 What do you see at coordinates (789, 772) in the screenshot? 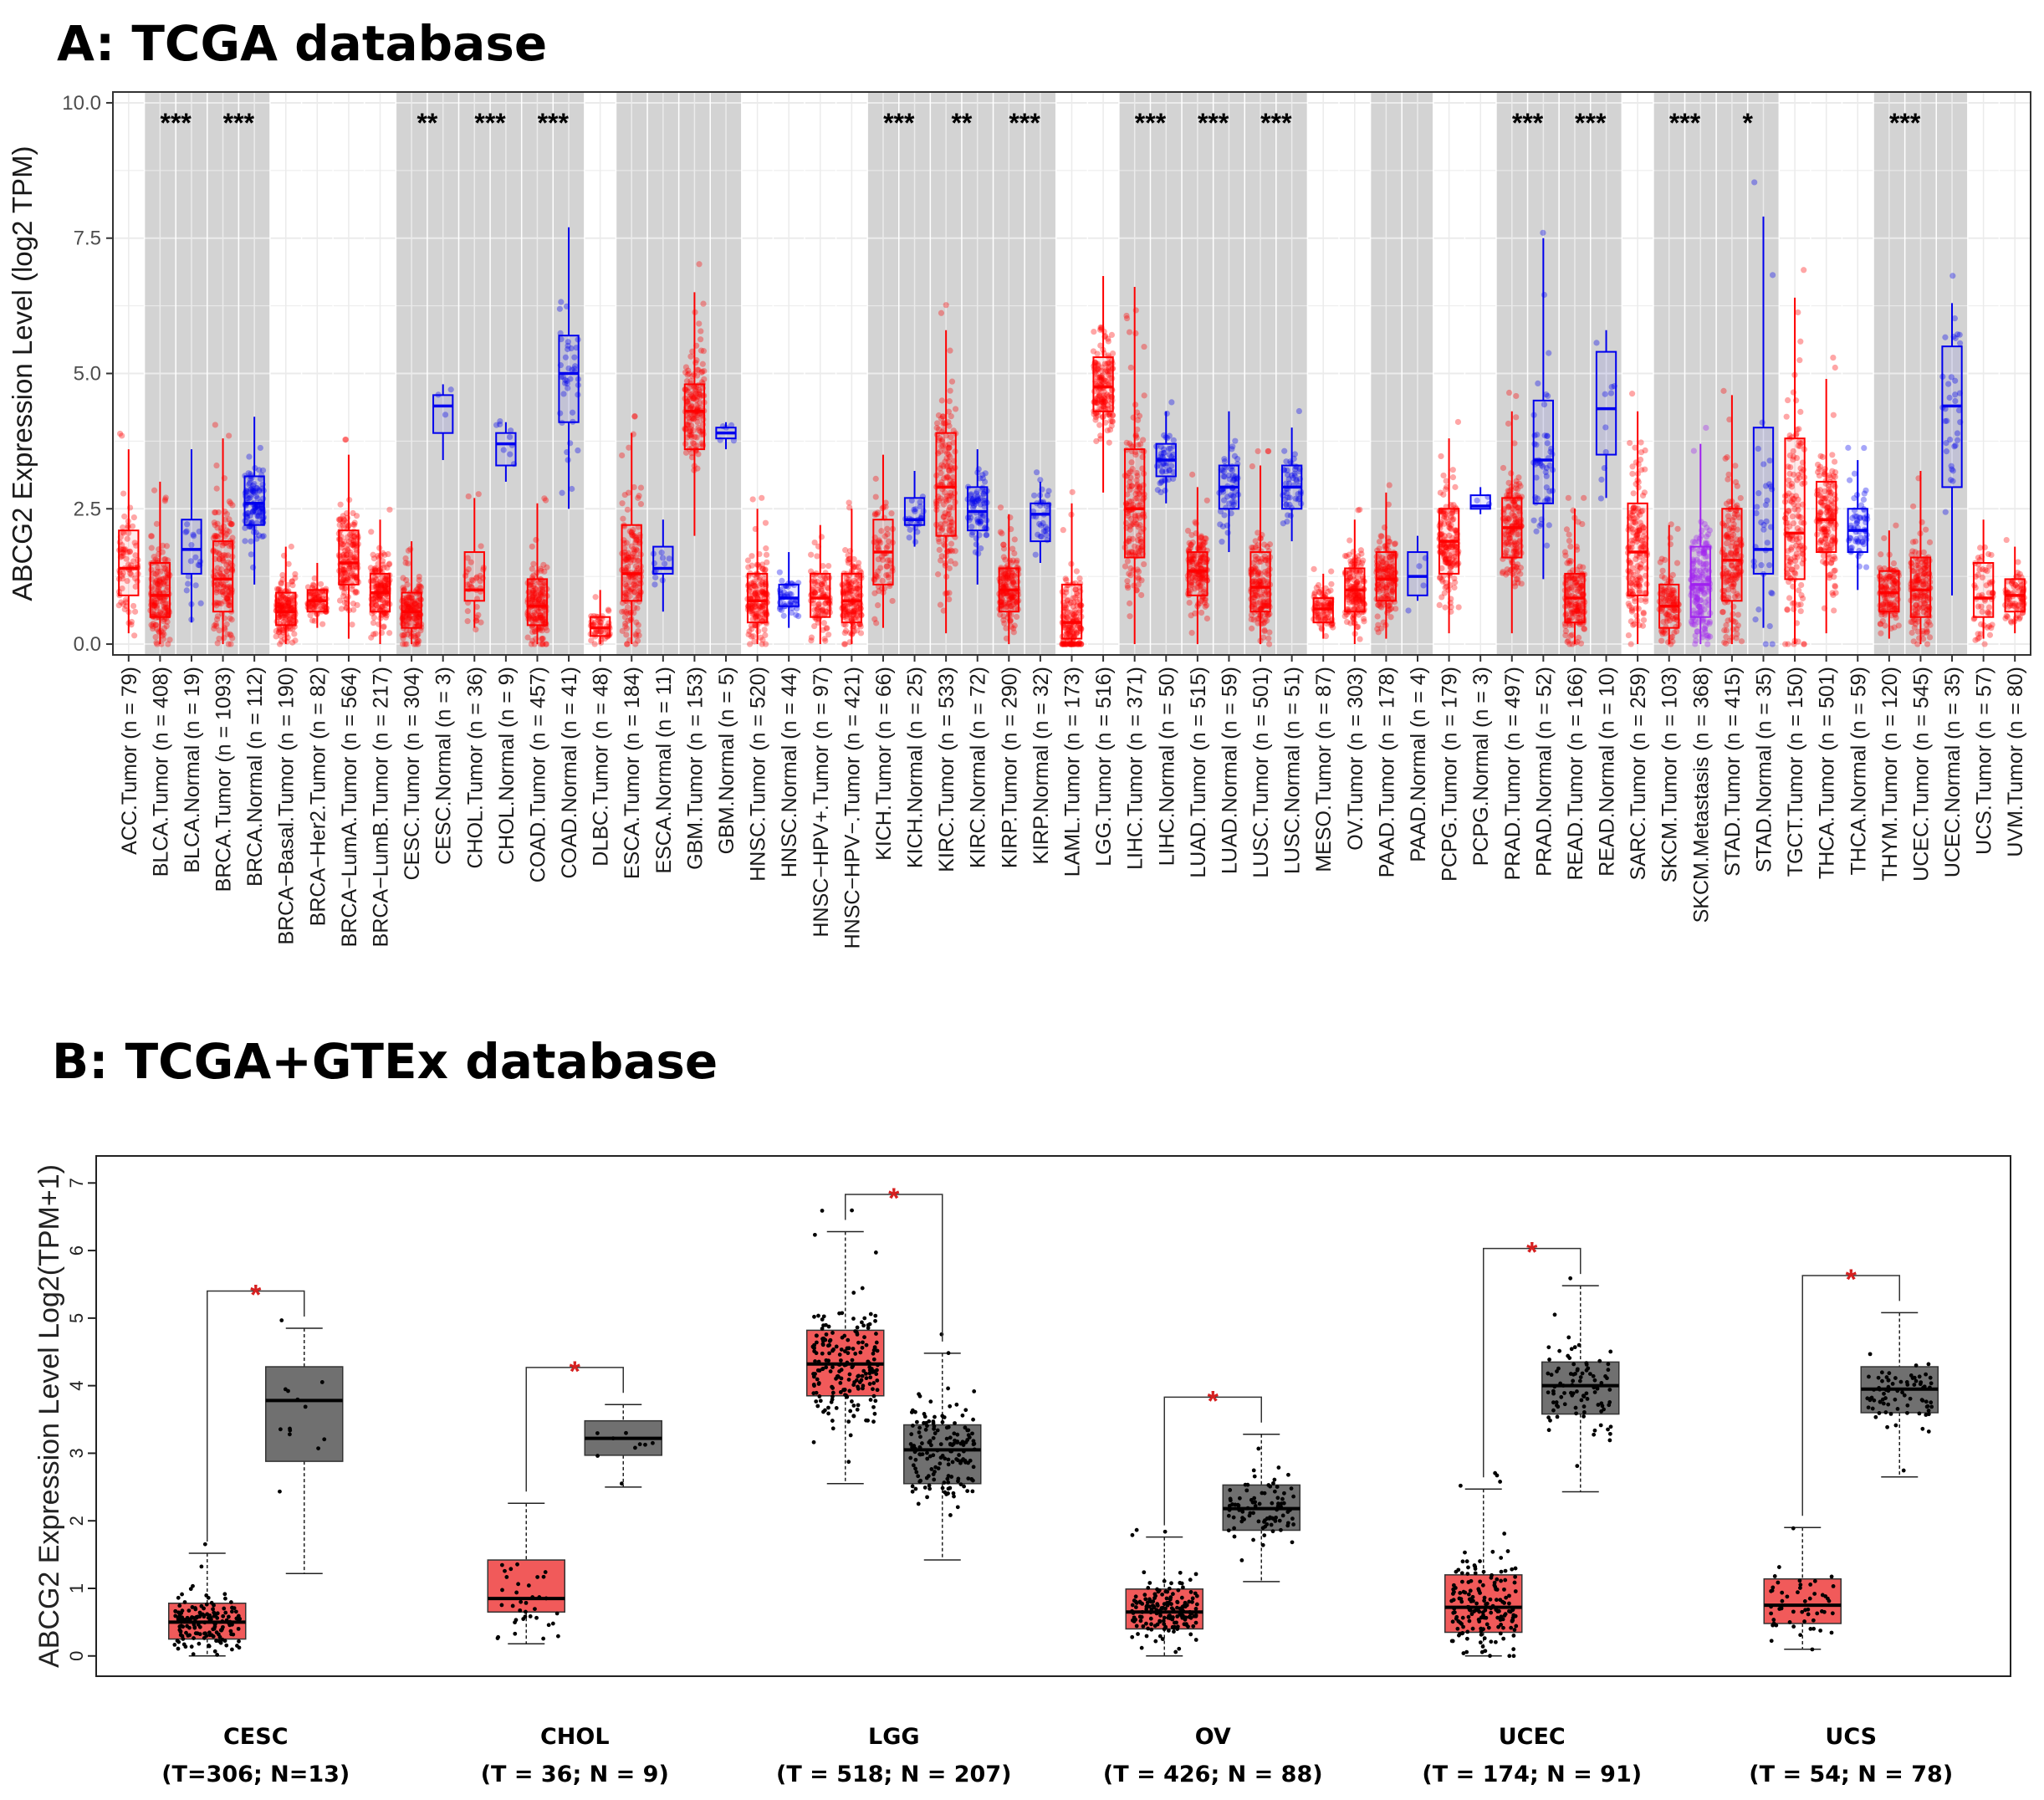
I see `x-category-label: HNSC.Normal (n = 44)` at bounding box center [789, 772].